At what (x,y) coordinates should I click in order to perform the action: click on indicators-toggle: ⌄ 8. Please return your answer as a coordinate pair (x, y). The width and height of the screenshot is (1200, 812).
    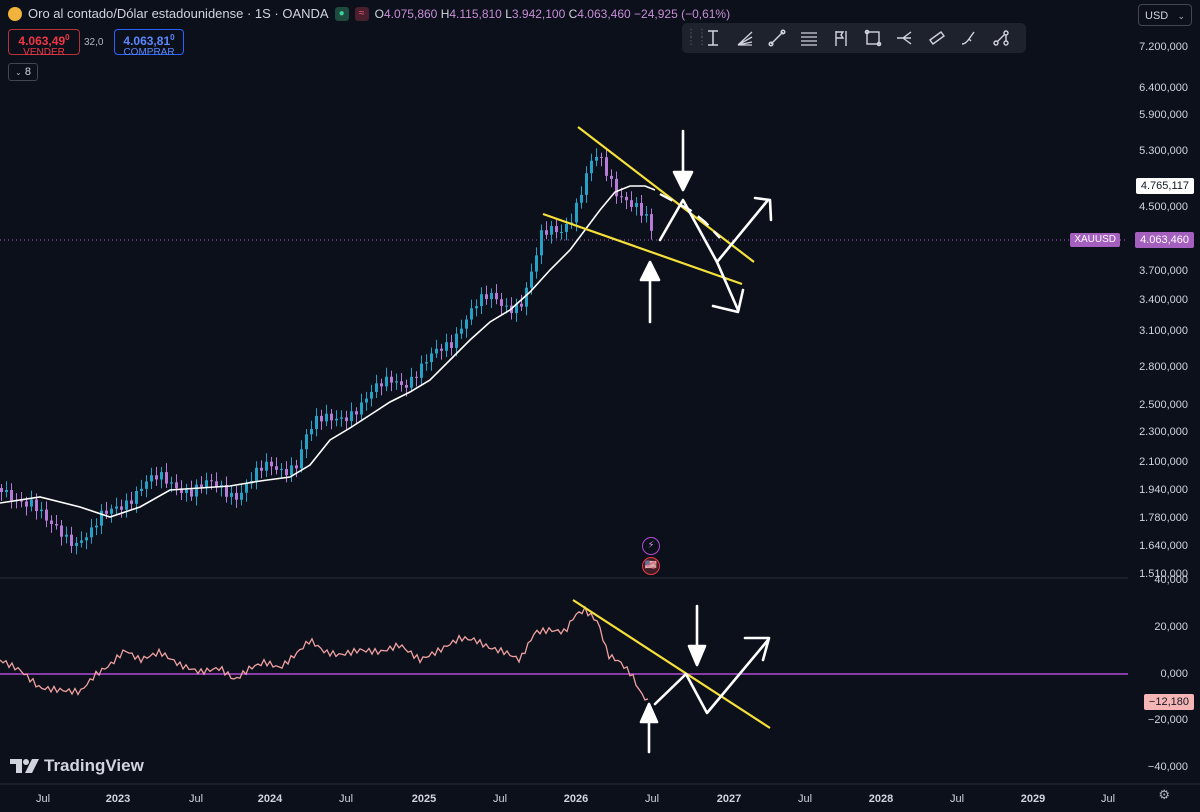
    Looking at the image, I should click on (23, 72).